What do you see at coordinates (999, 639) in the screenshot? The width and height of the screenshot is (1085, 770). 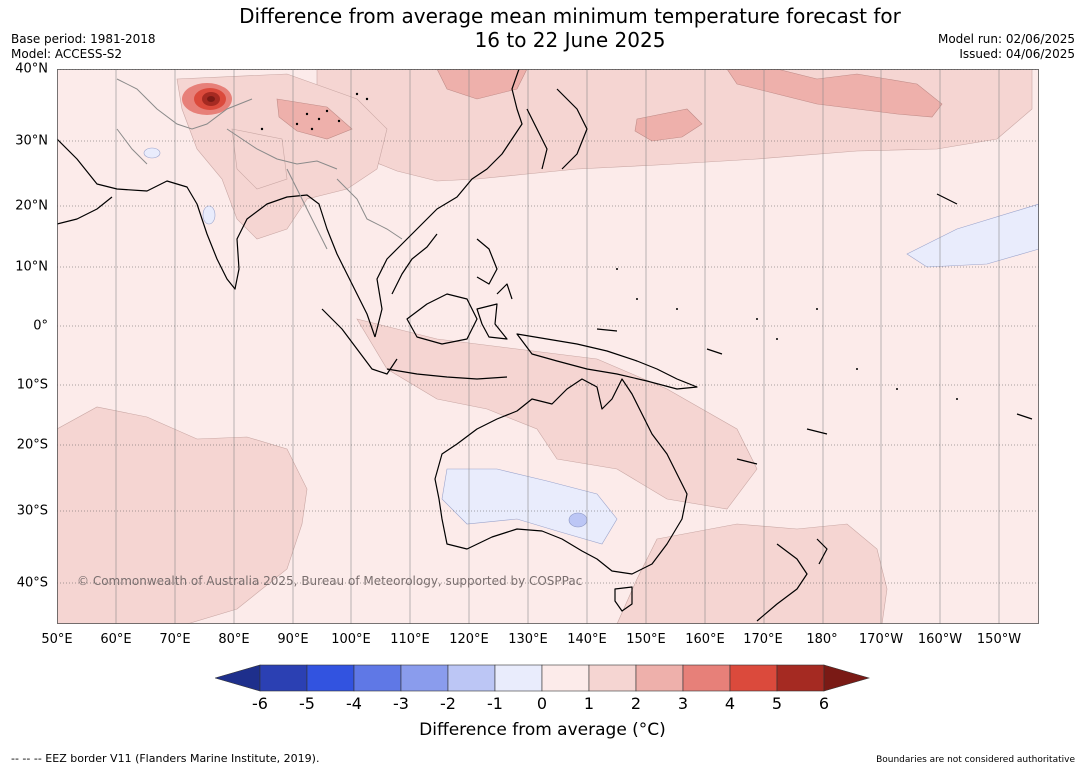 I see `lon-label-150w: 150°W` at bounding box center [999, 639].